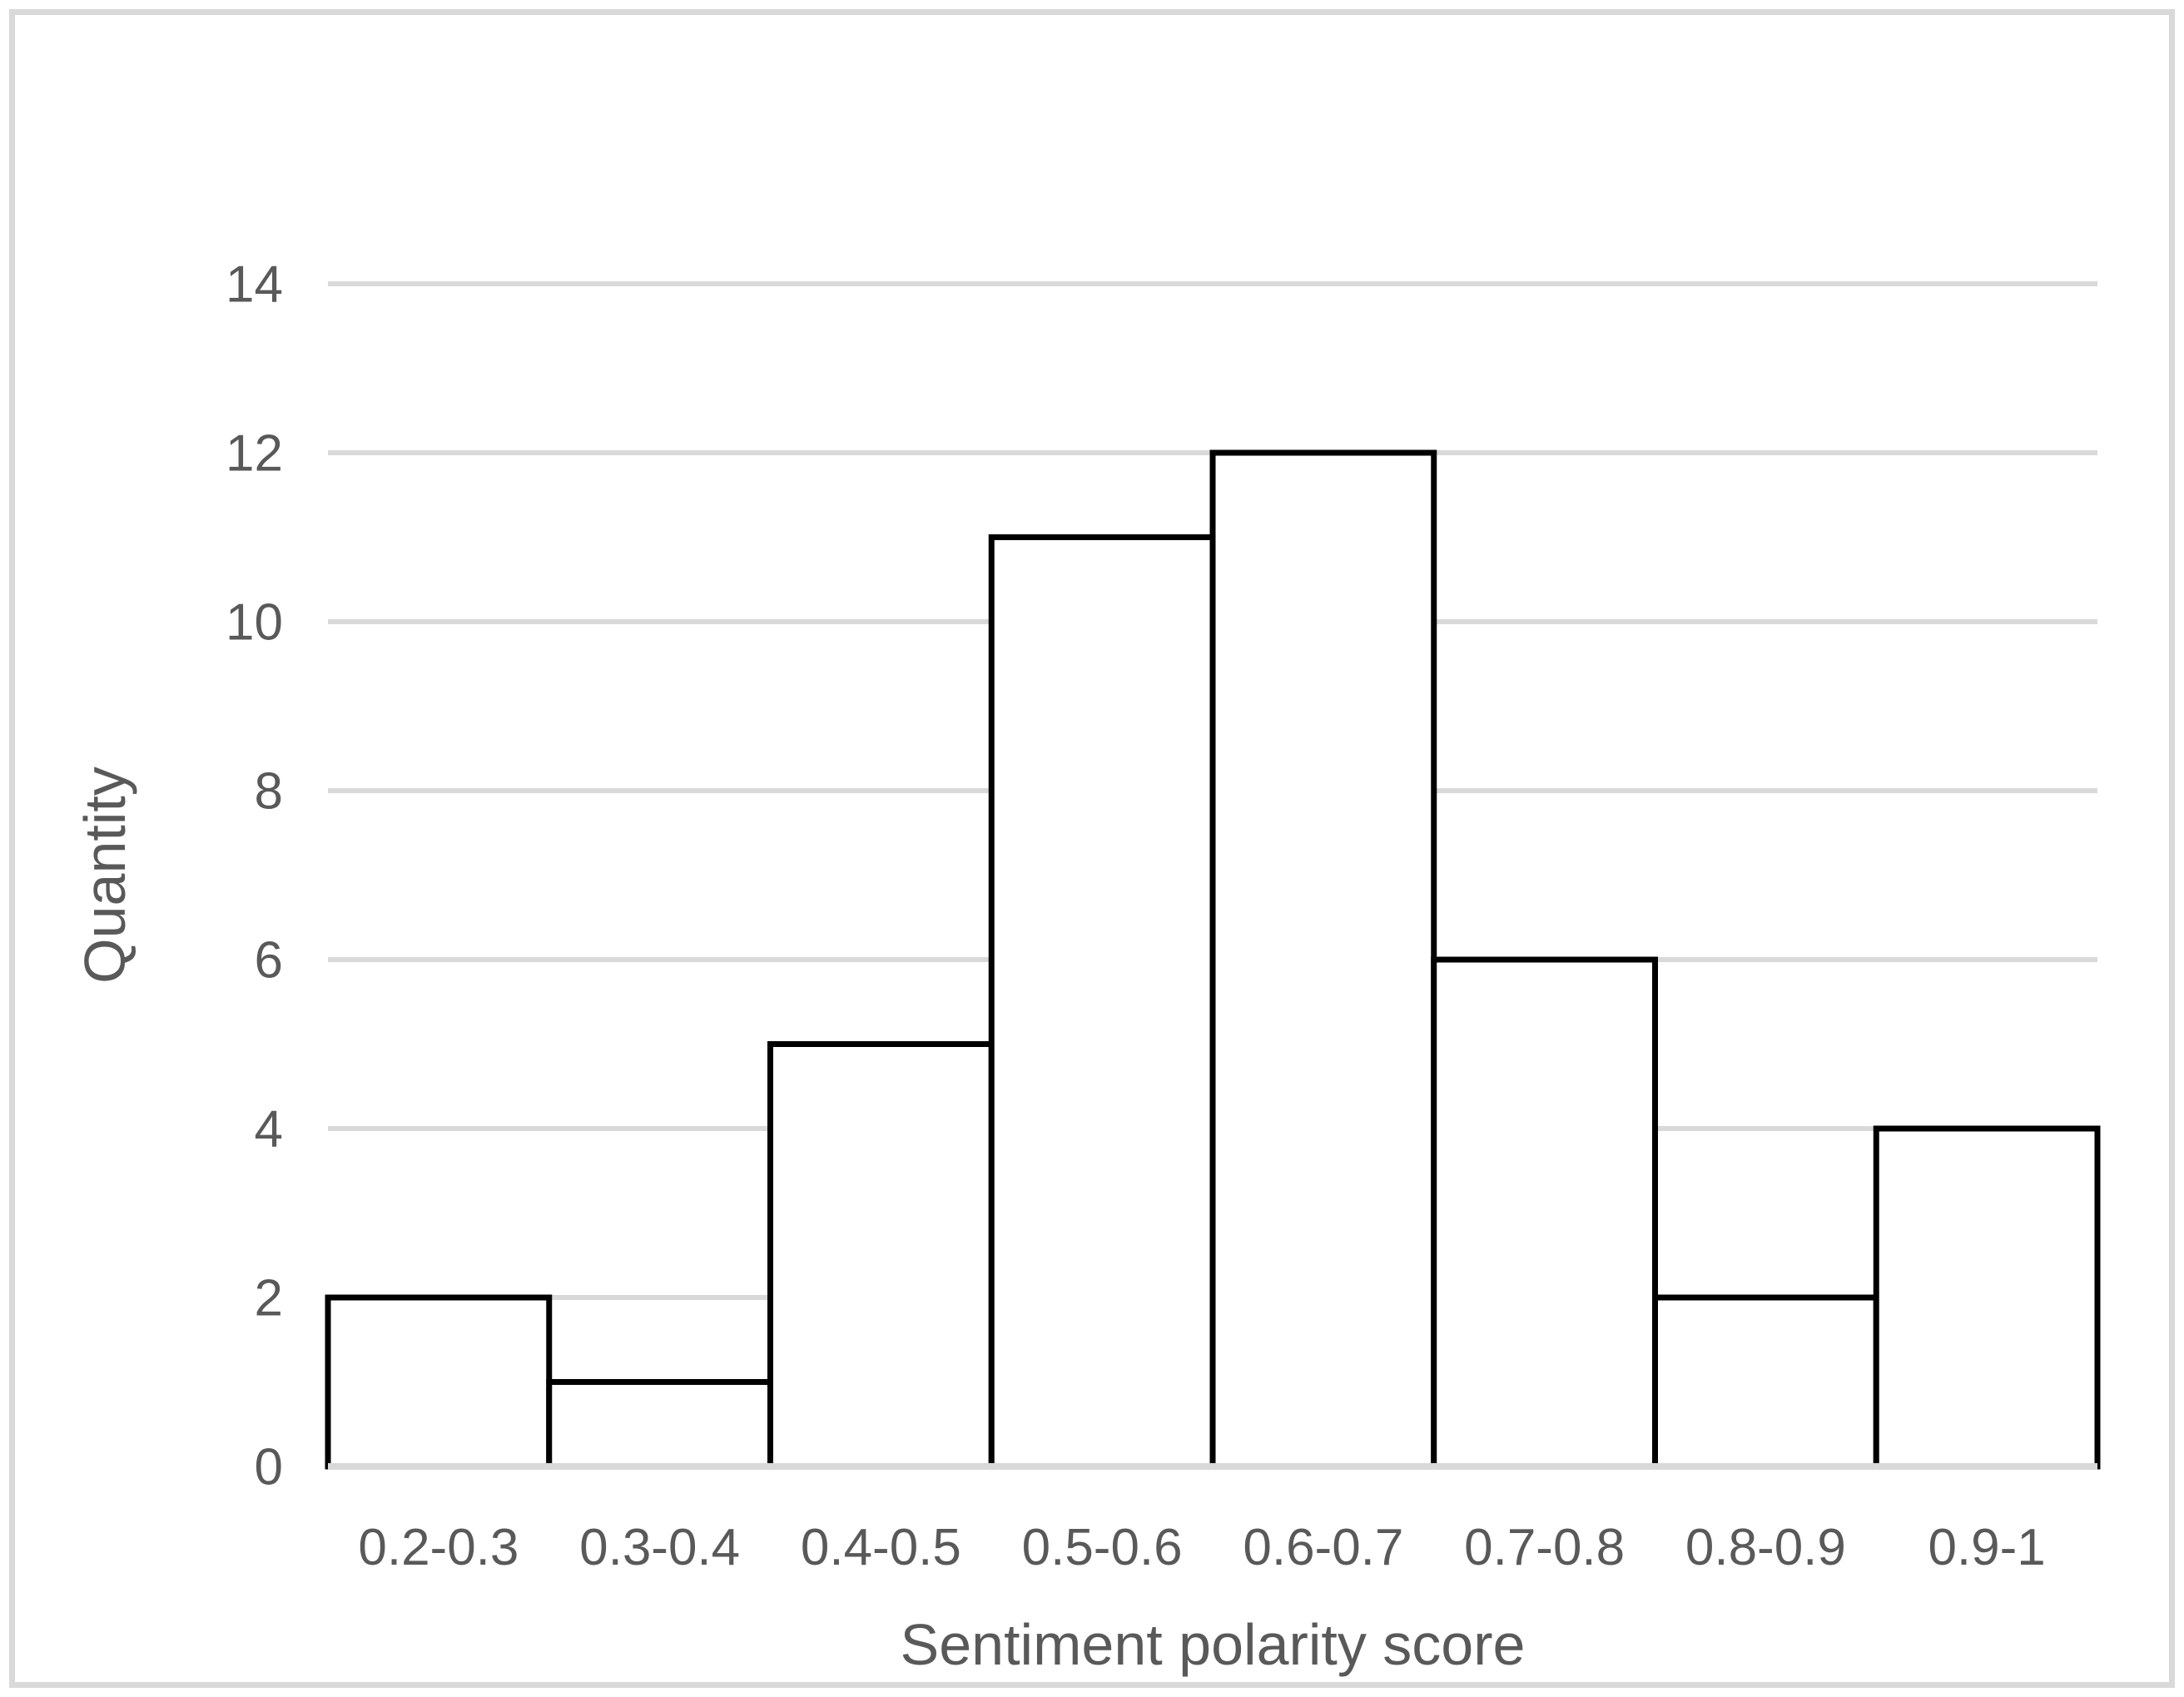 Image resolution: width=2184 pixels, height=1697 pixels. Describe the element at coordinates (254, 454) in the screenshot. I see `y-tick-label: 12` at that location.